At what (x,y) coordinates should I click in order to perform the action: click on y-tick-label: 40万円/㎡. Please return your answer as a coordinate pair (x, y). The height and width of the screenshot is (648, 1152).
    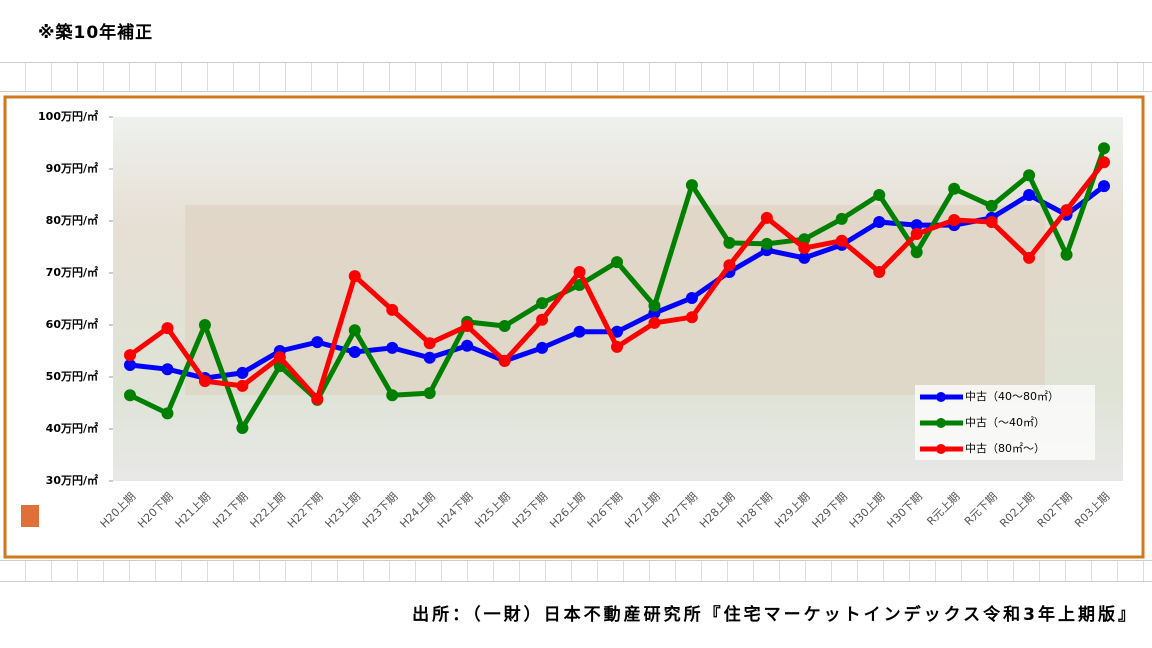
    Looking at the image, I should click on (72, 428).